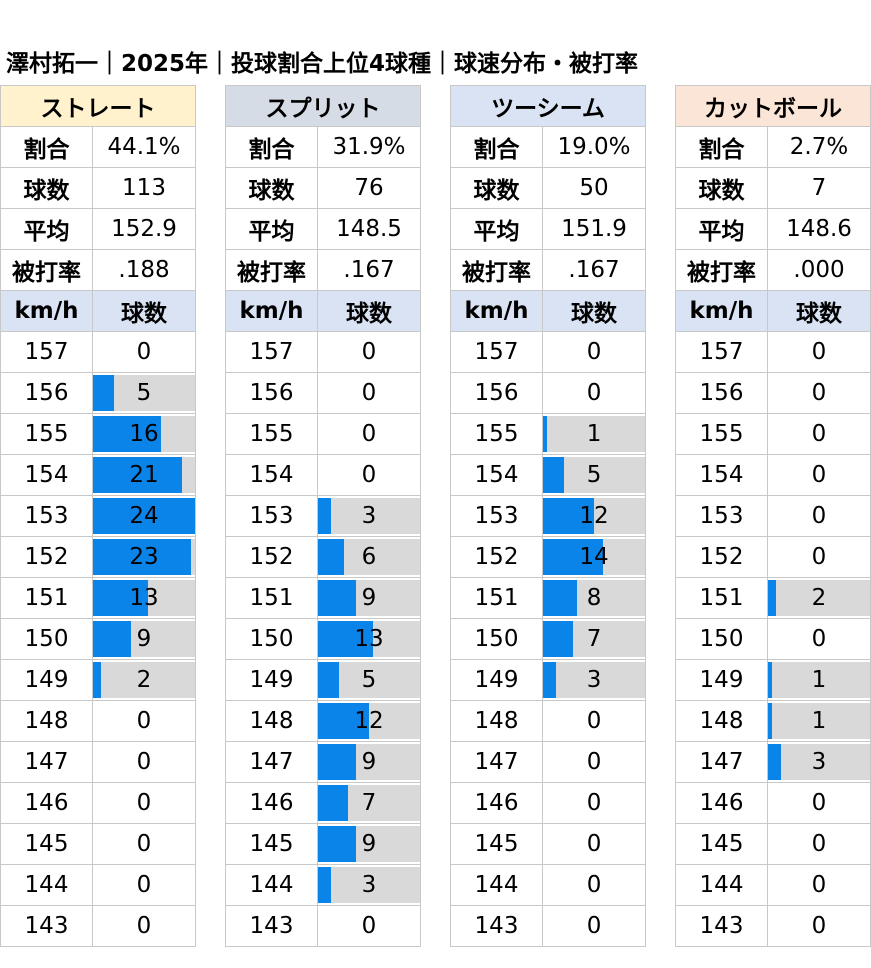 The width and height of the screenshot is (871, 968). Describe the element at coordinates (369, 639) in the screenshot. I see `count-value: 13` at that location.